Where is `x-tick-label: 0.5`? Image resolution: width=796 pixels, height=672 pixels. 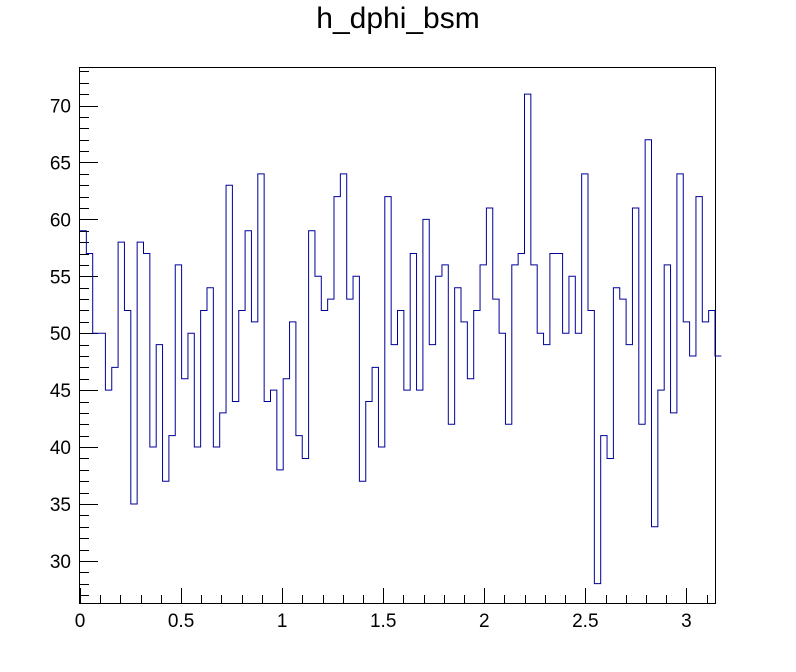
x-tick-label: 0.5 is located at coordinates (181, 621).